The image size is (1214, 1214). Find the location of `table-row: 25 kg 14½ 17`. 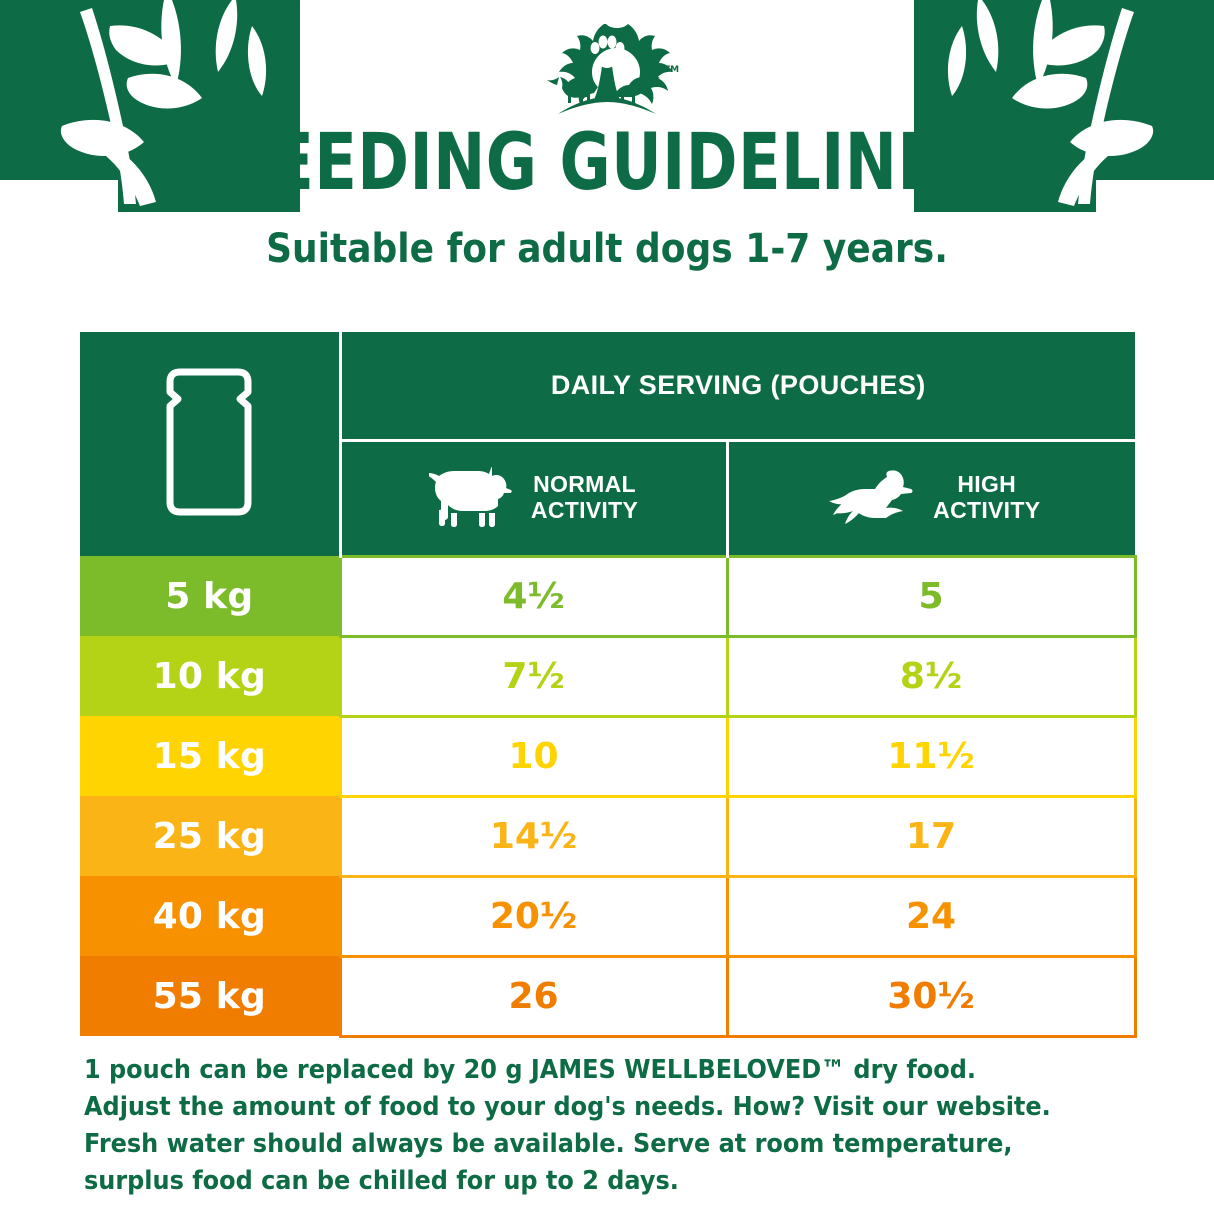

table-row: 25 kg 14½ 17 is located at coordinates (608, 836).